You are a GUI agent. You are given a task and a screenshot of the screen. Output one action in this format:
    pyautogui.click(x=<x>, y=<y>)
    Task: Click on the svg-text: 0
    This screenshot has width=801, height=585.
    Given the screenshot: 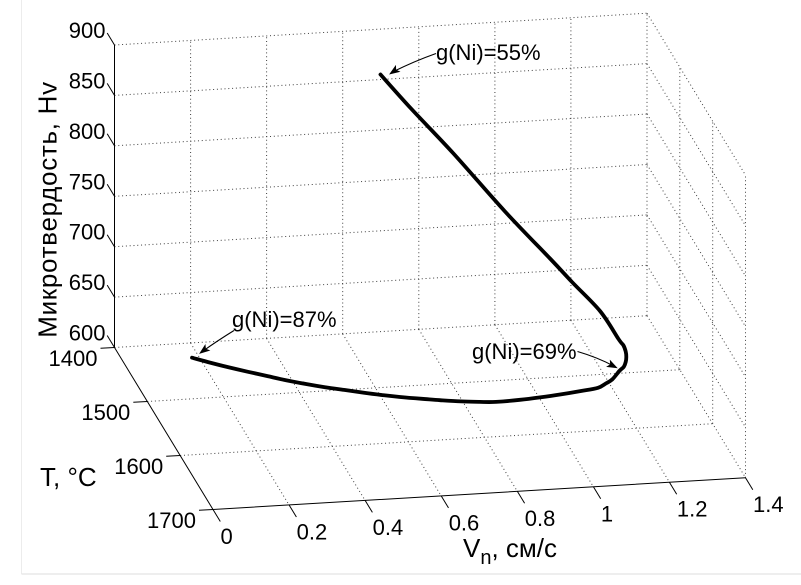 What is the action you would take?
    pyautogui.click(x=227, y=536)
    